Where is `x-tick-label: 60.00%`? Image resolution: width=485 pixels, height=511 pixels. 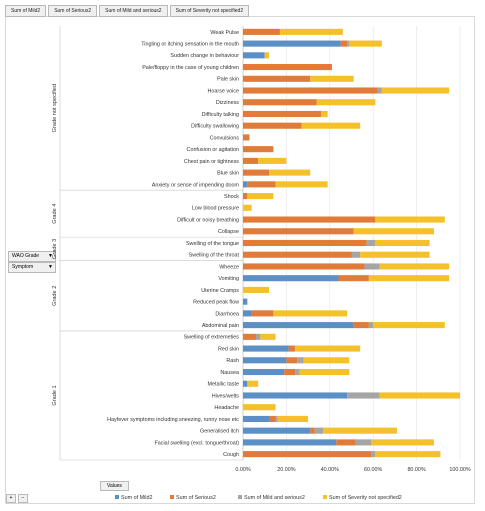 x-tick-label: 60.00% is located at coordinates (373, 470).